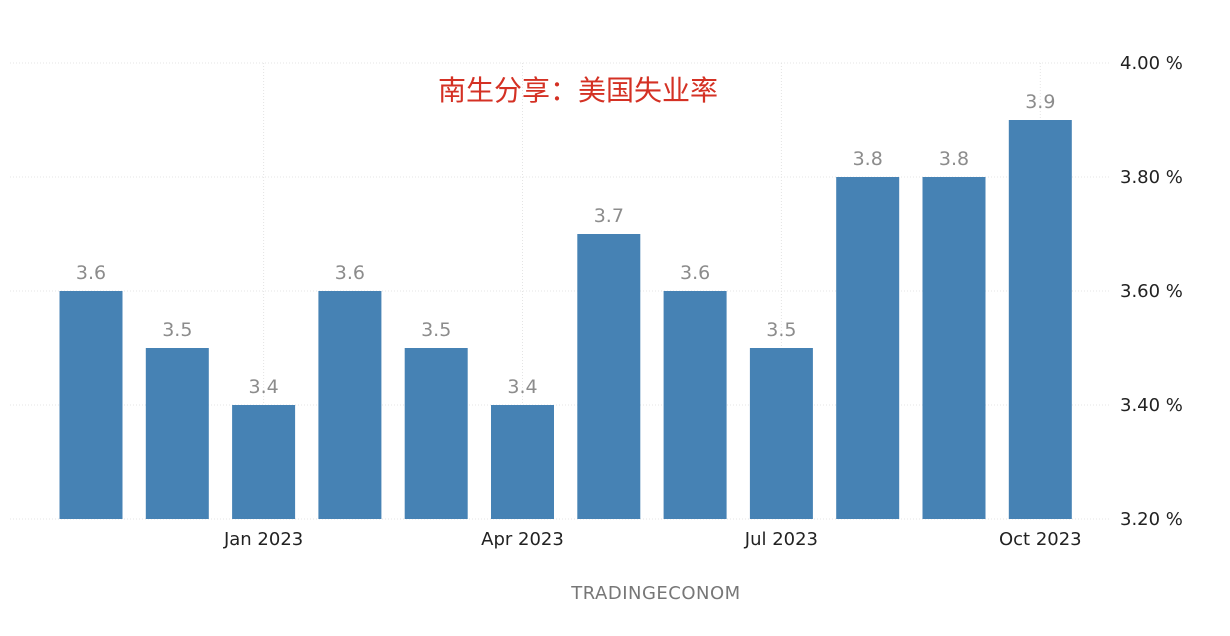 Image resolution: width=1230 pixels, height=636 pixels. Describe the element at coordinates (578, 90) in the screenshot. I see `chart-title: 南生分享：美国失业率` at that location.